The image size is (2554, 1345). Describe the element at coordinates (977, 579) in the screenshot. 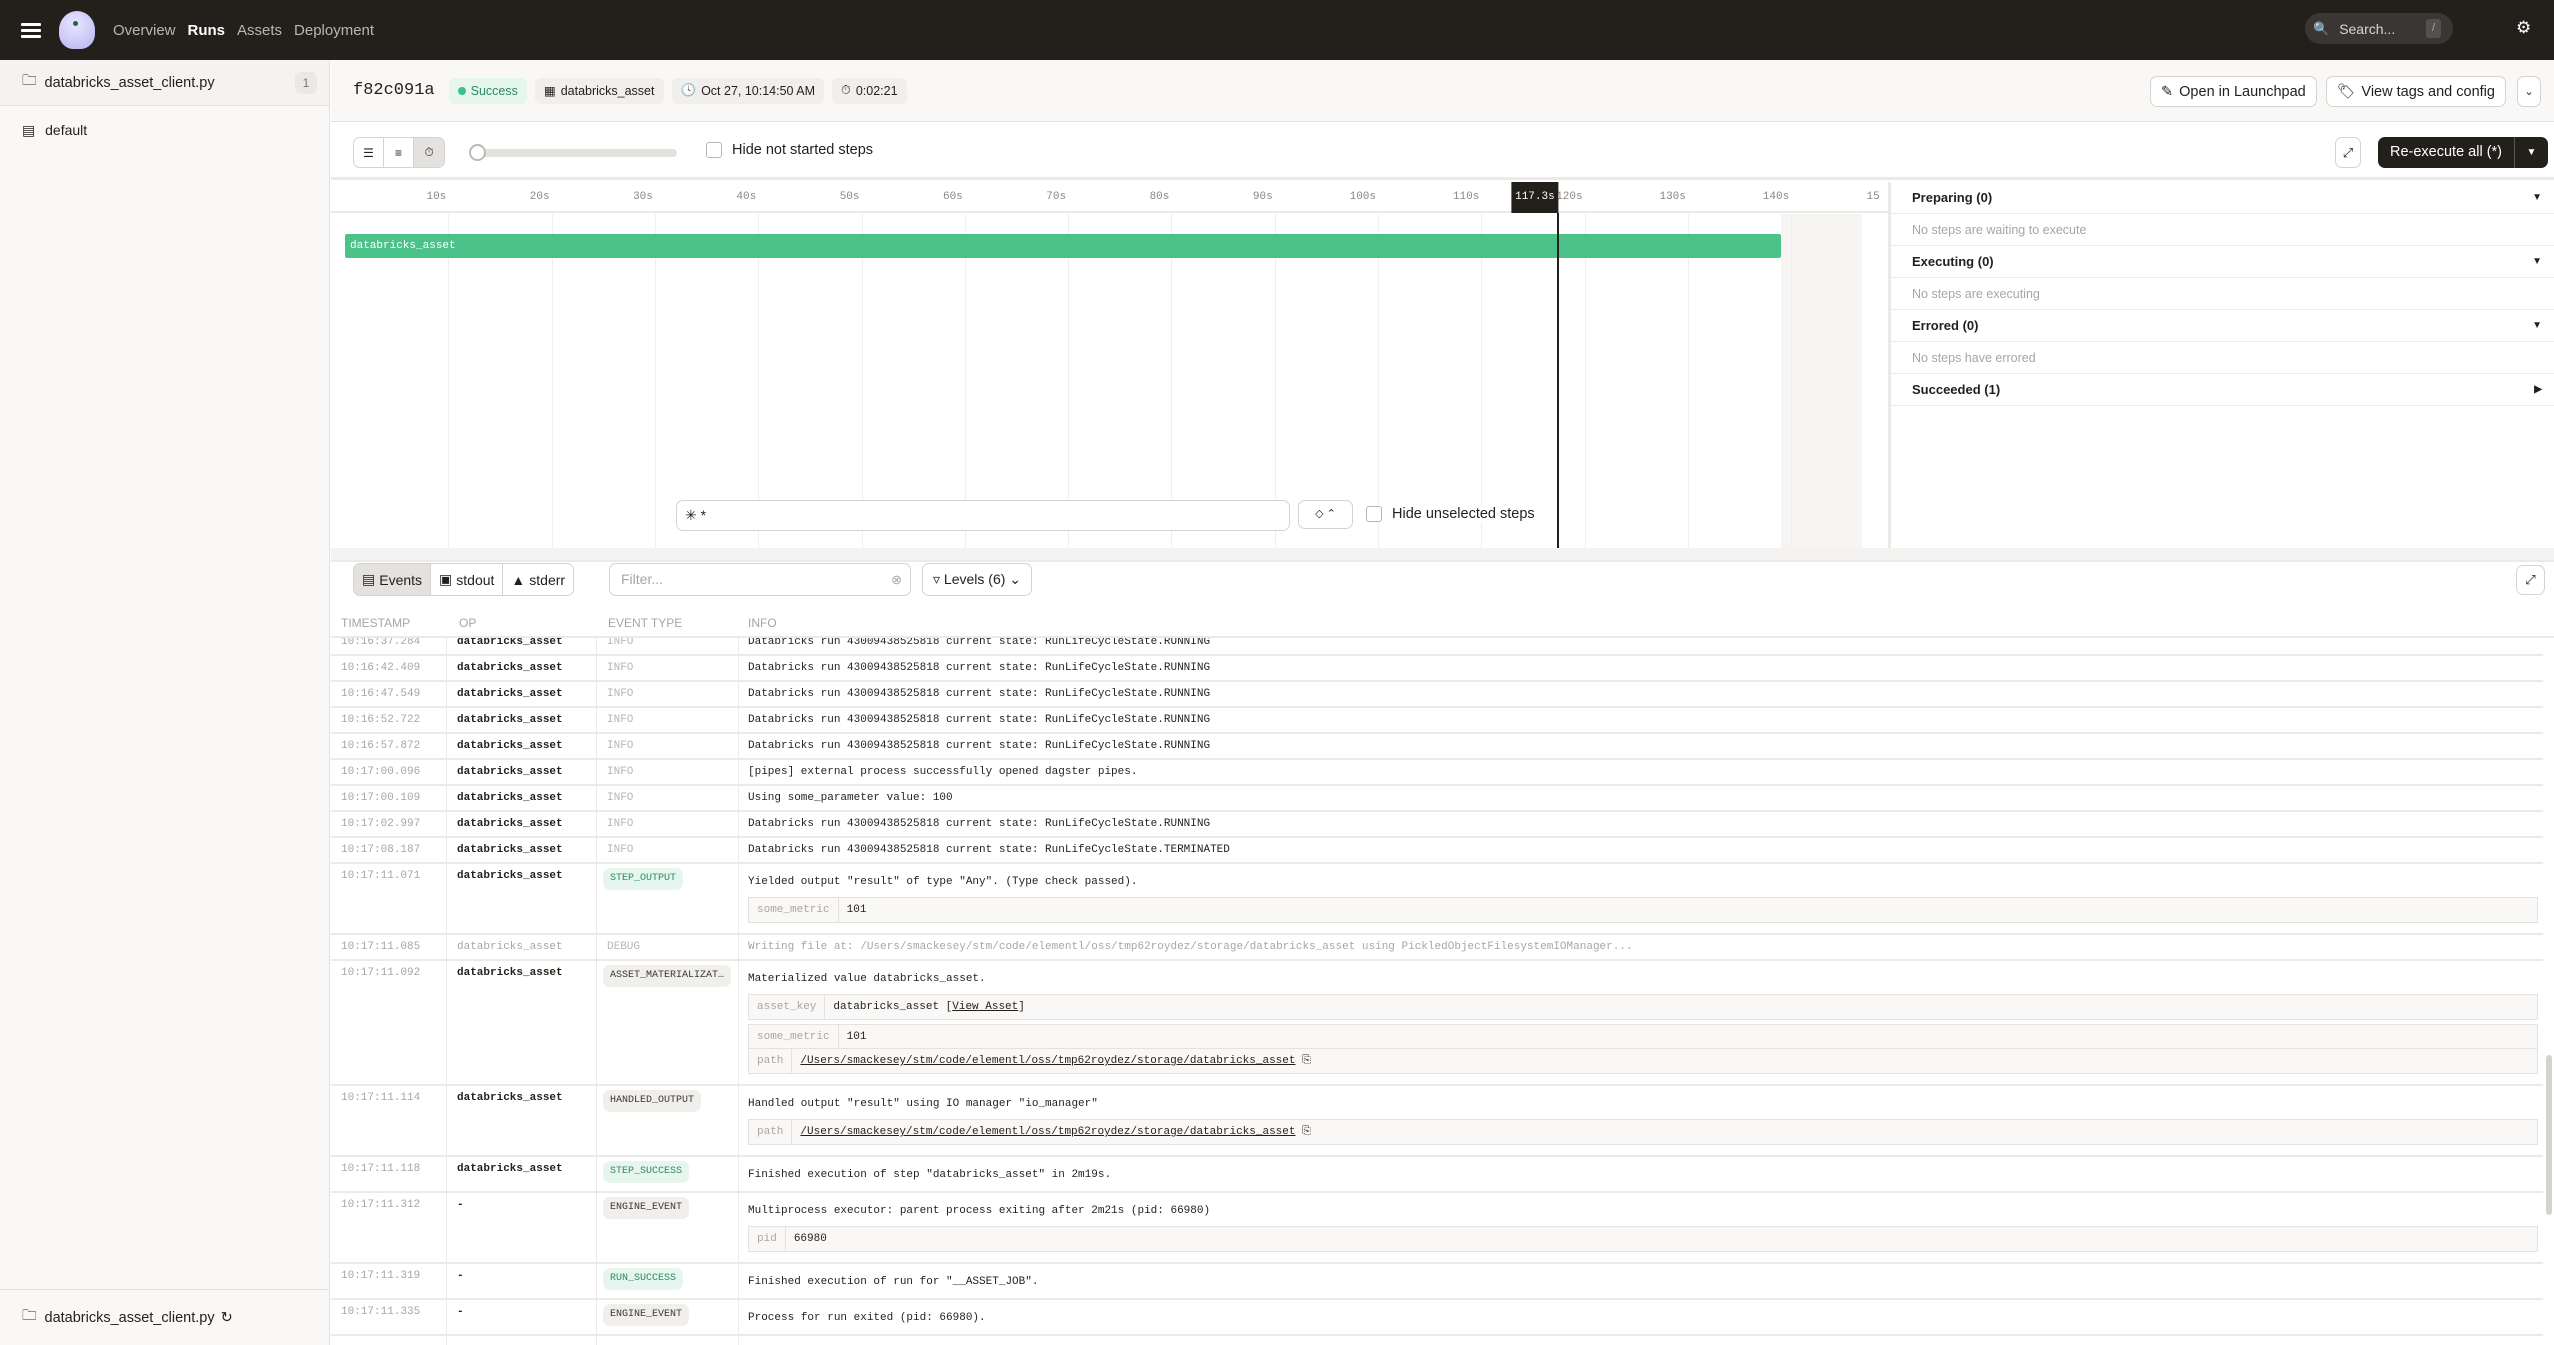

I see `levels-dropdown: ▿ Levels (6) ⌄` at that location.